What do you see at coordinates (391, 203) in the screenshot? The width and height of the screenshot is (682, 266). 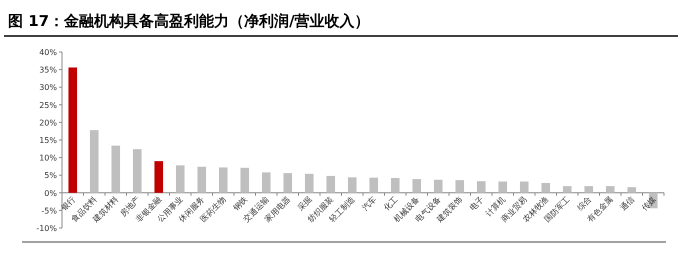 I see `x-tick-label: 化工` at bounding box center [391, 203].